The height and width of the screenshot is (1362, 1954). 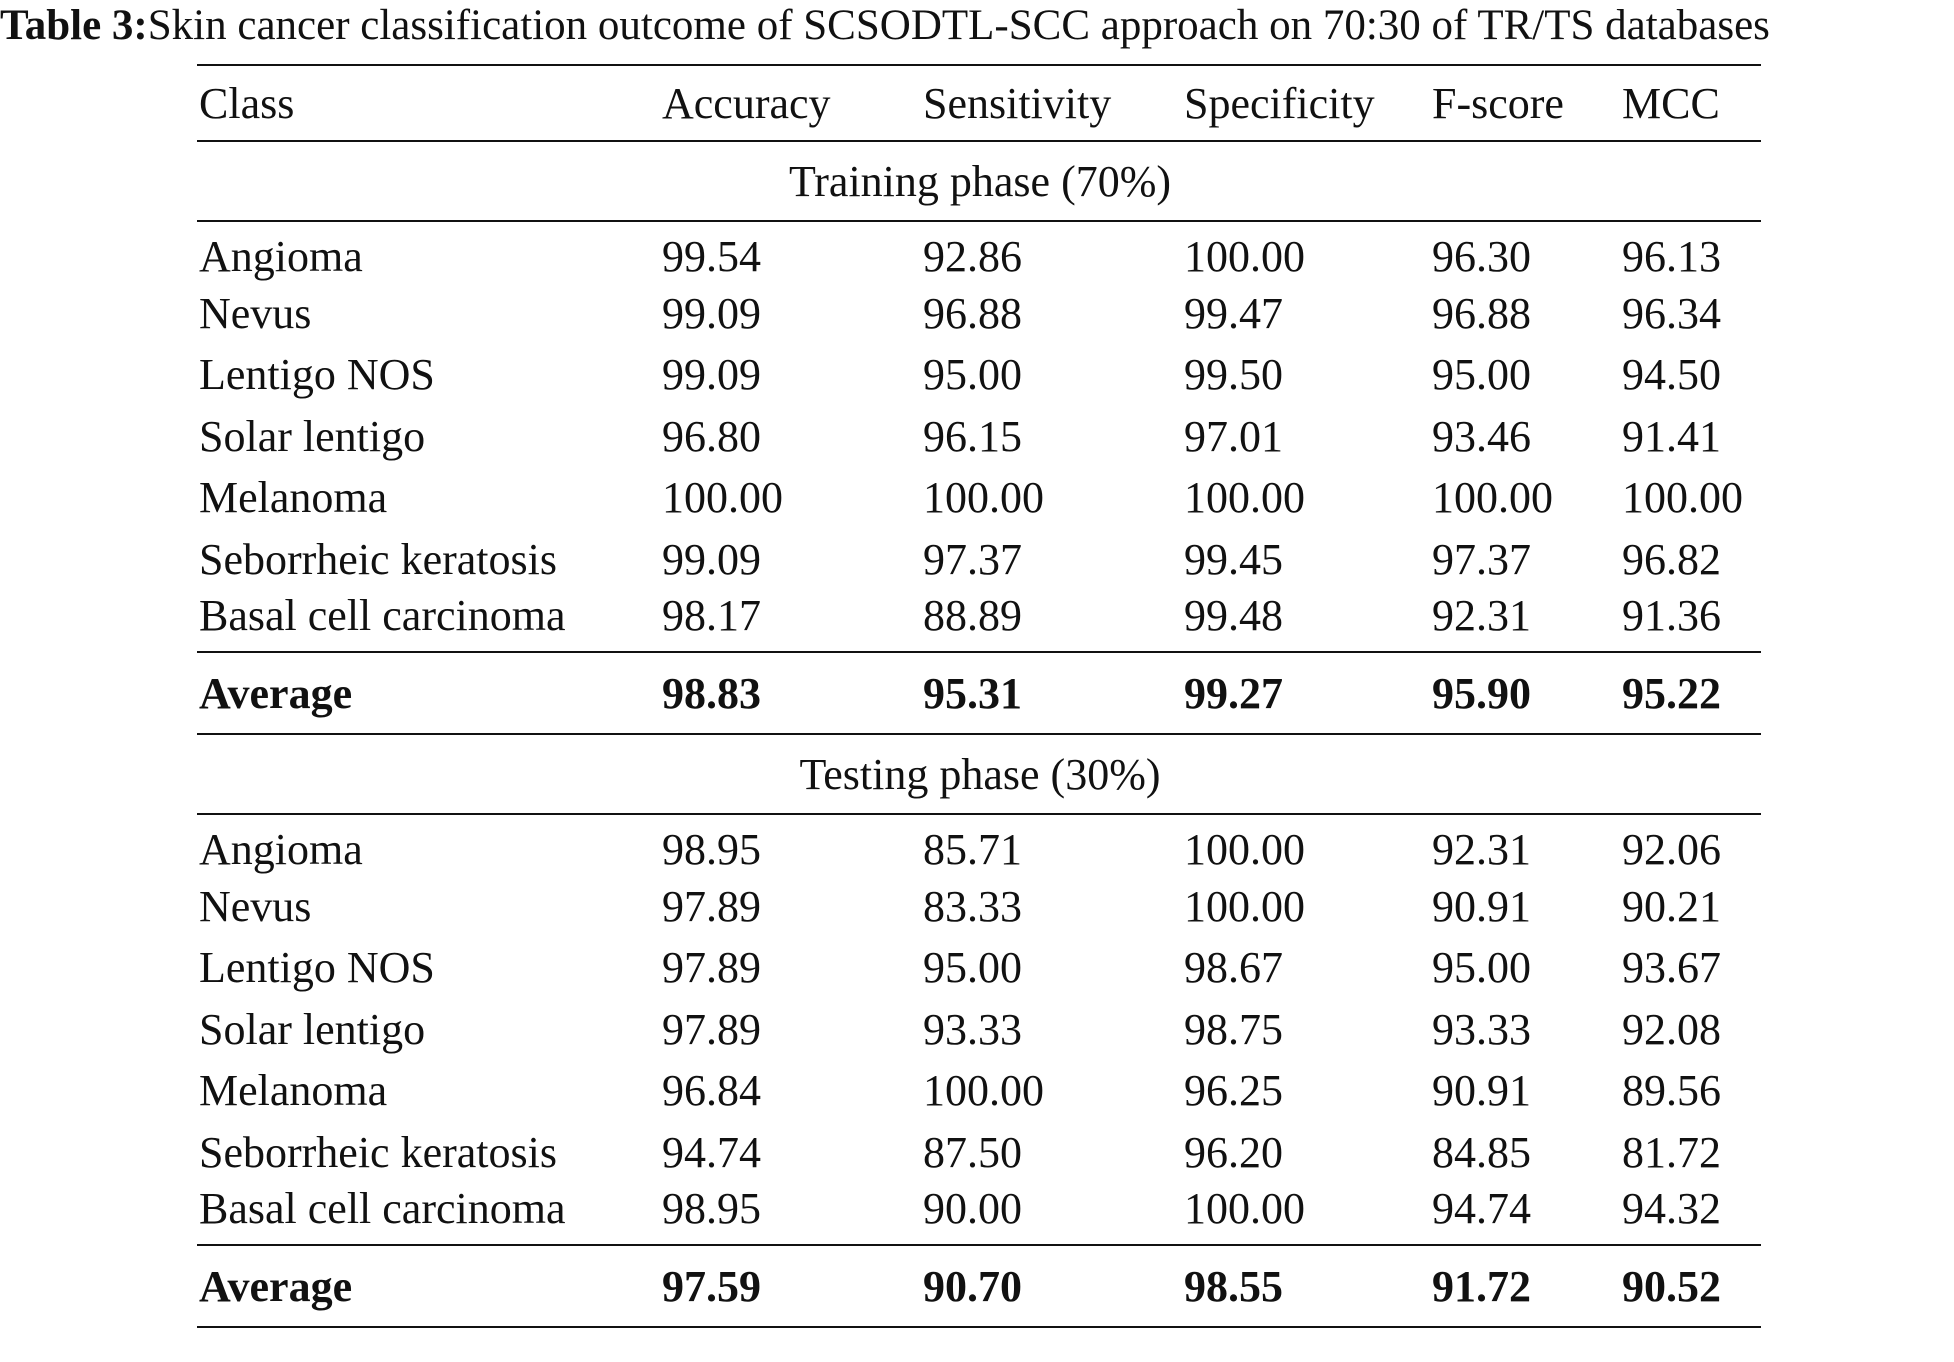 I want to click on metric-cell: 96.25, so click(x=1233, y=1091).